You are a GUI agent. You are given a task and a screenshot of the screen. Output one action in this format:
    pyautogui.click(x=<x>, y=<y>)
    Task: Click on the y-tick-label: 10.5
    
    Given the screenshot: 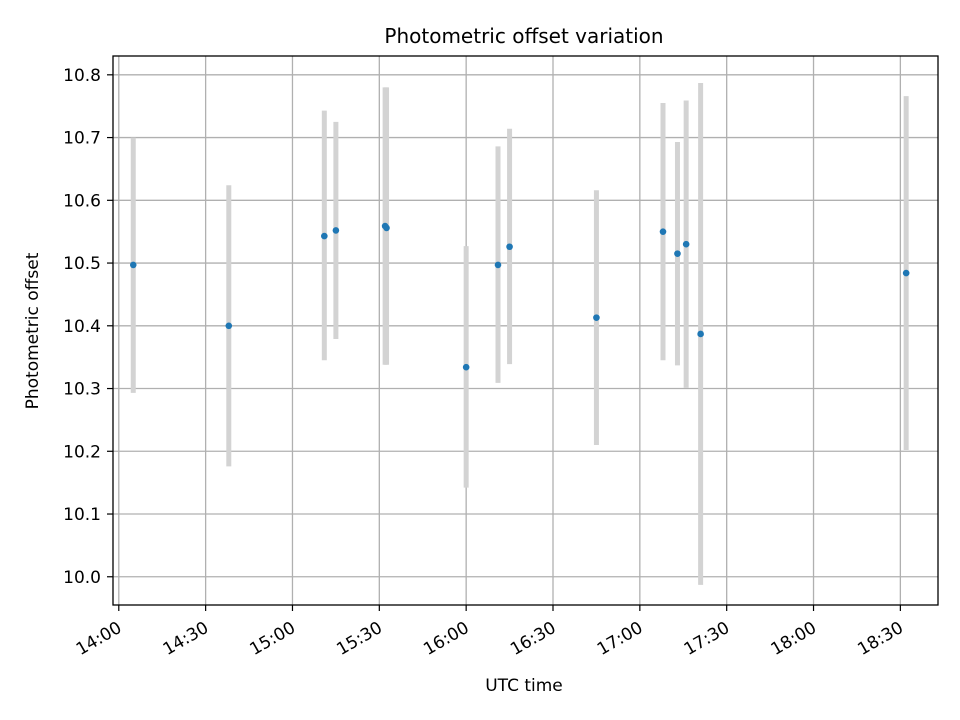 What is the action you would take?
    pyautogui.click(x=82, y=264)
    